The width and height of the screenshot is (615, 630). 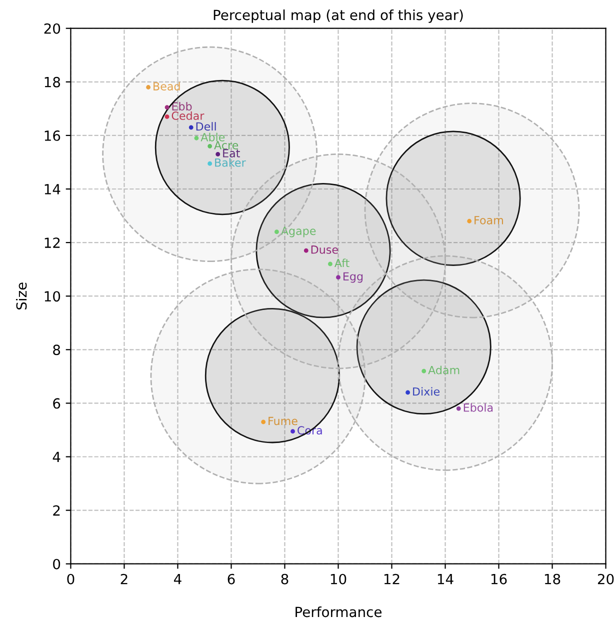 I want to click on x-tick-label: 18, so click(x=552, y=579).